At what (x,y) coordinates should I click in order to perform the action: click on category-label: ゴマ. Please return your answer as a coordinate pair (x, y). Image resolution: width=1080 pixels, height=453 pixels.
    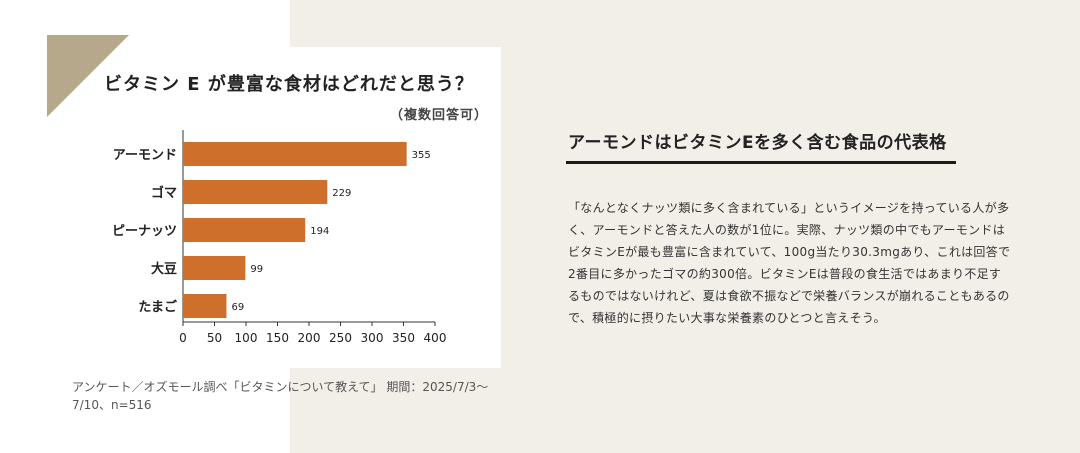
    Looking at the image, I should click on (164, 193).